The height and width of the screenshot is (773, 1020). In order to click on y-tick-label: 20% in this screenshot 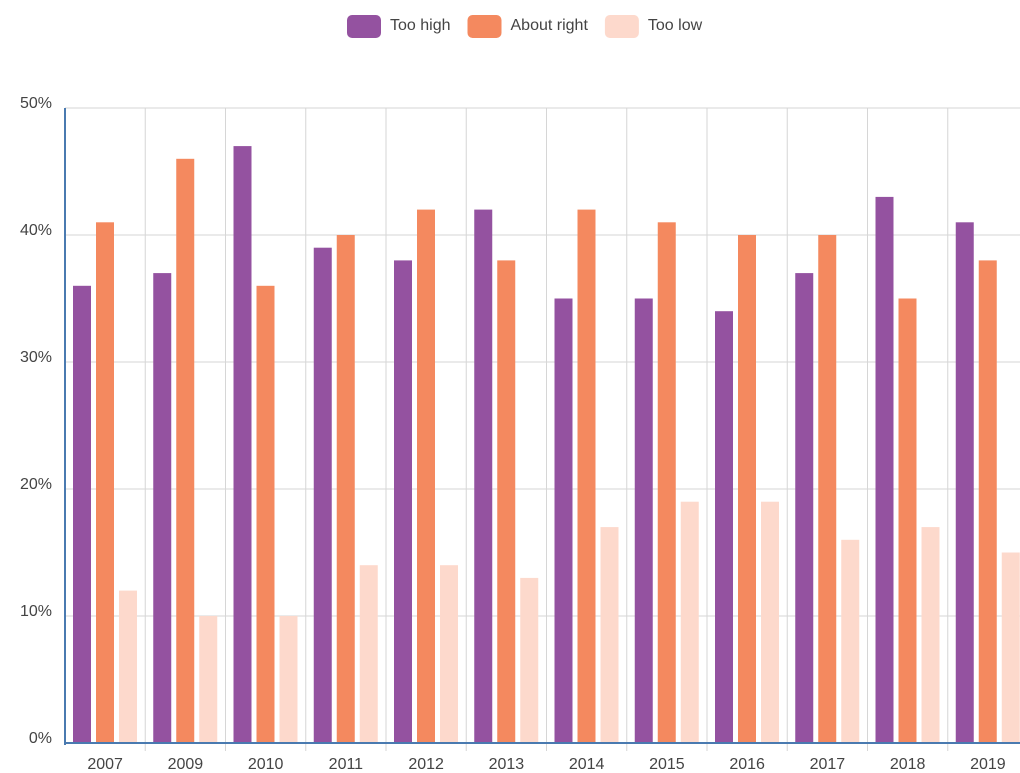, I will do `click(36, 484)`.